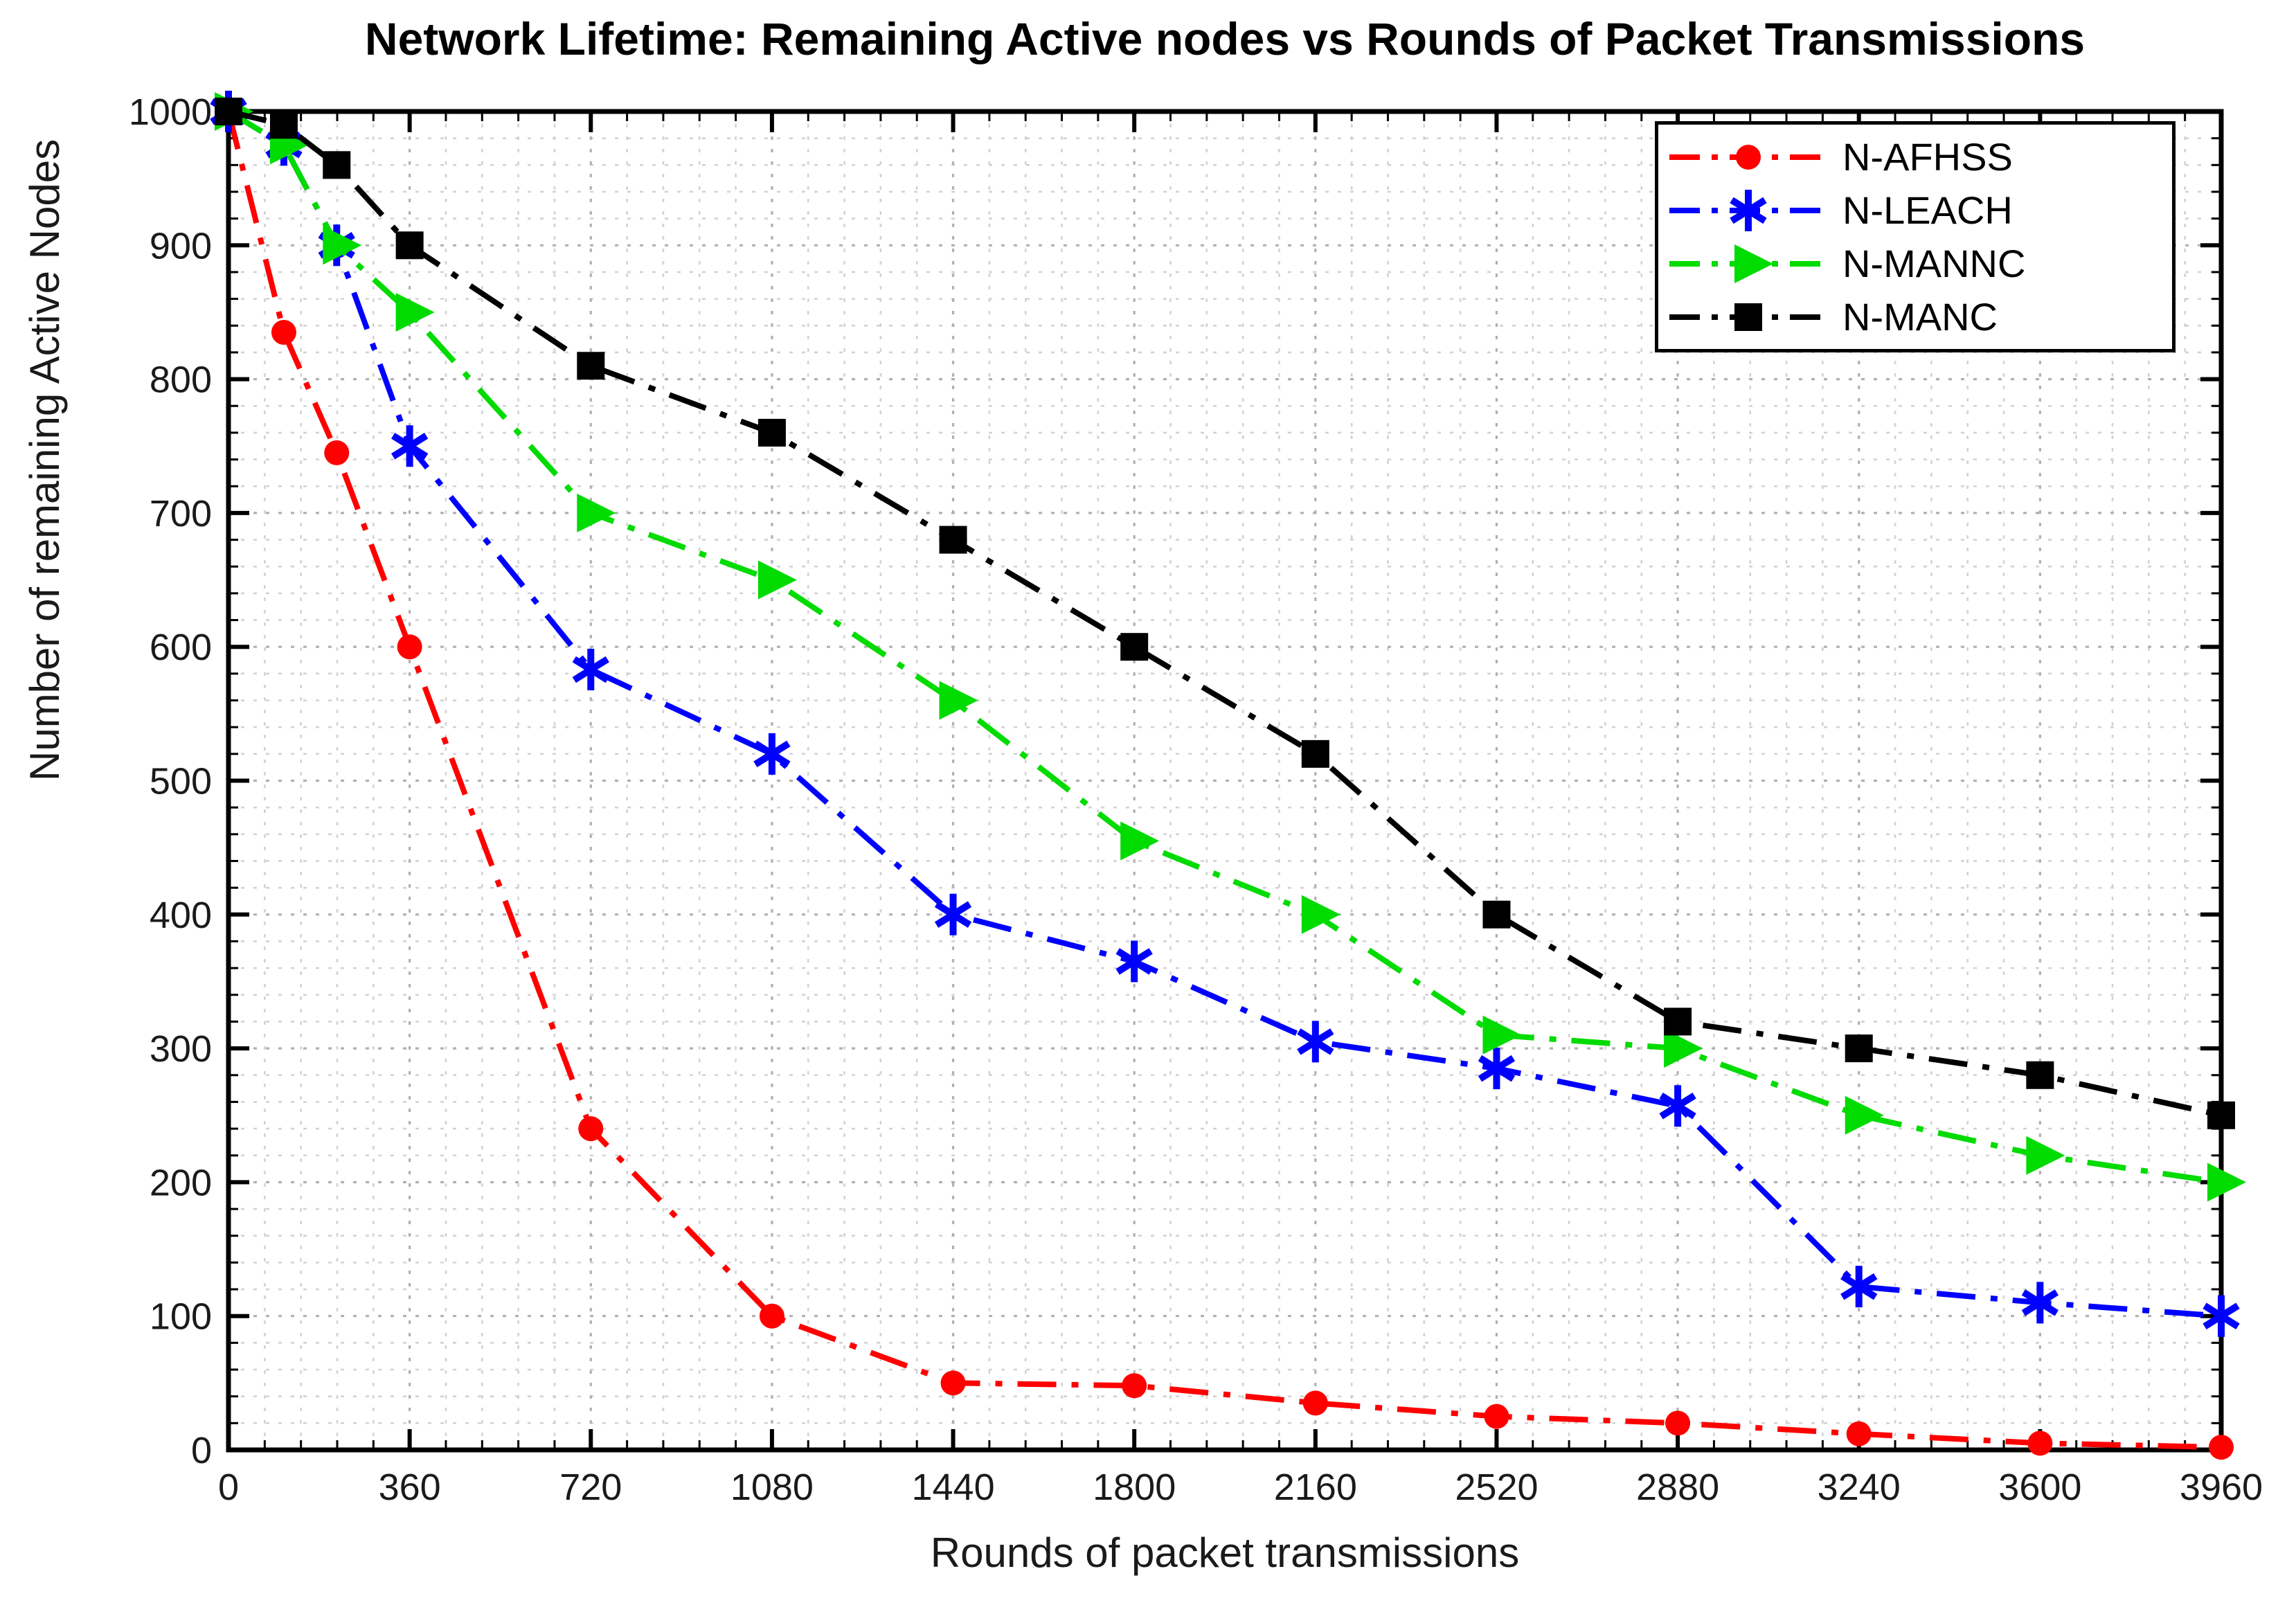 This screenshot has width=2296, height=1623. Describe the element at coordinates (181, 647) in the screenshot. I see `svg-text: 600` at that location.